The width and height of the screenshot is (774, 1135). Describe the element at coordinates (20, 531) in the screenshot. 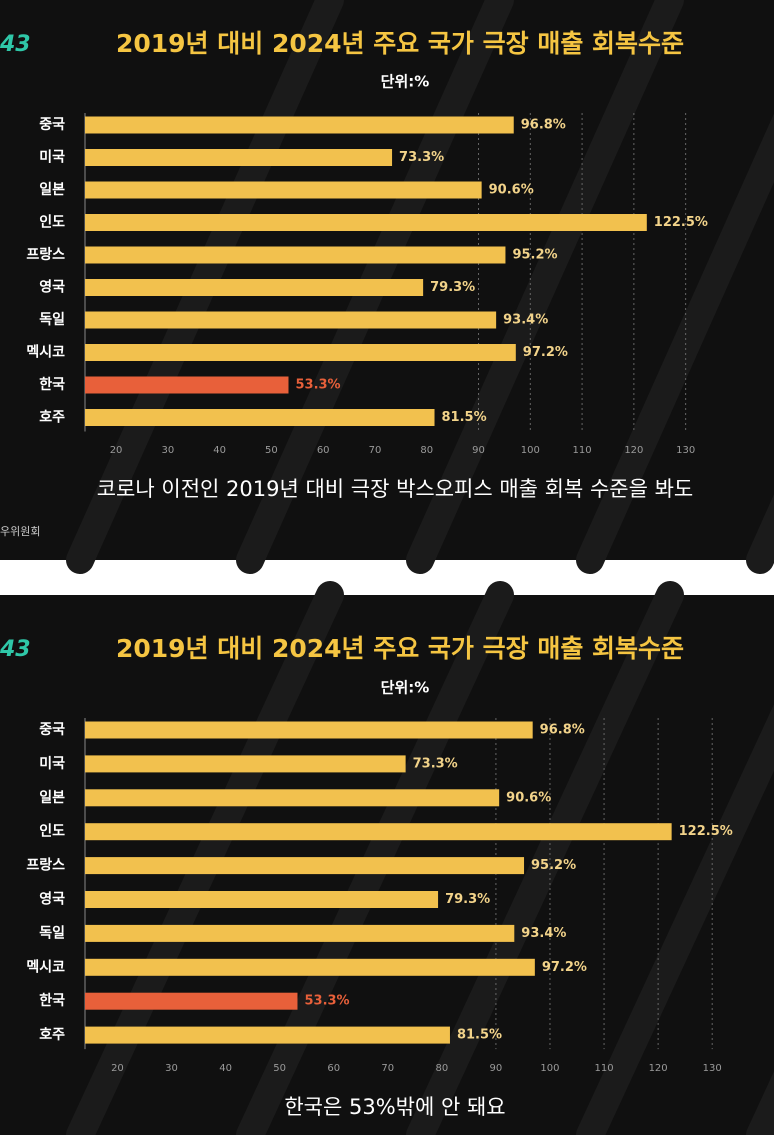

I see `source: 우위원회` at that location.